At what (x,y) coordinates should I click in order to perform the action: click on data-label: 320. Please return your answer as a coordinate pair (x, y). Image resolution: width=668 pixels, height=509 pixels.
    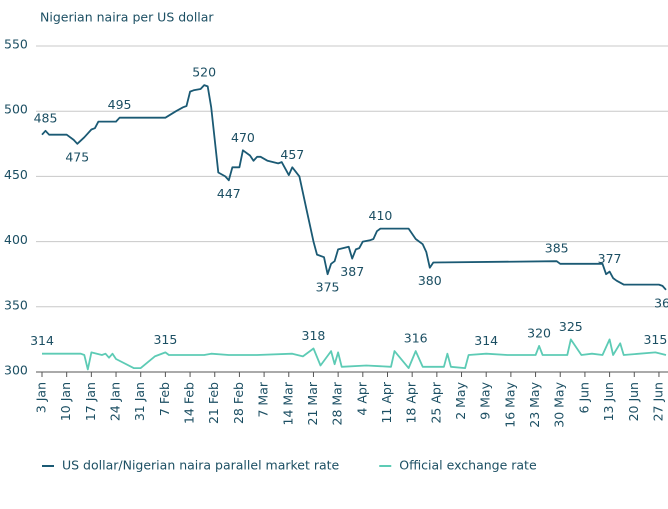
    Looking at the image, I should click on (539, 332).